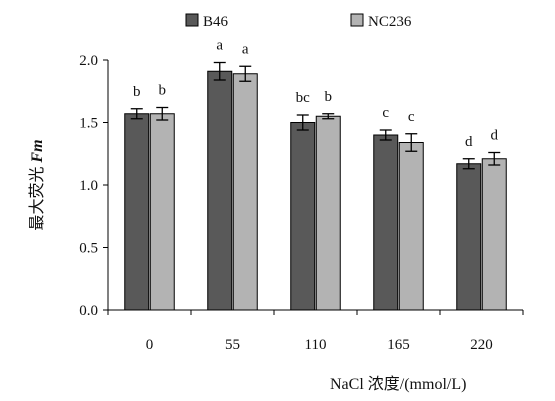 The height and width of the screenshot is (401, 555). Describe the element at coordinates (37, 199) in the screenshot. I see `y-axis-title-cn: 最大荧光` at that location.